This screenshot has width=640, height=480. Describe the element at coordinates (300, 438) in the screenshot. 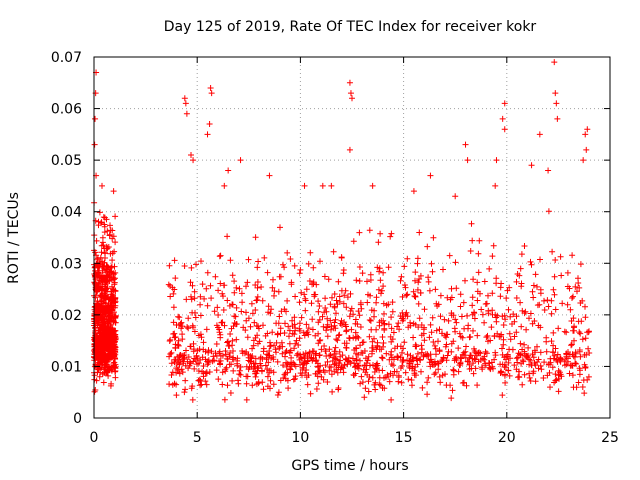

I see `x-tick-label: 10` at that location.